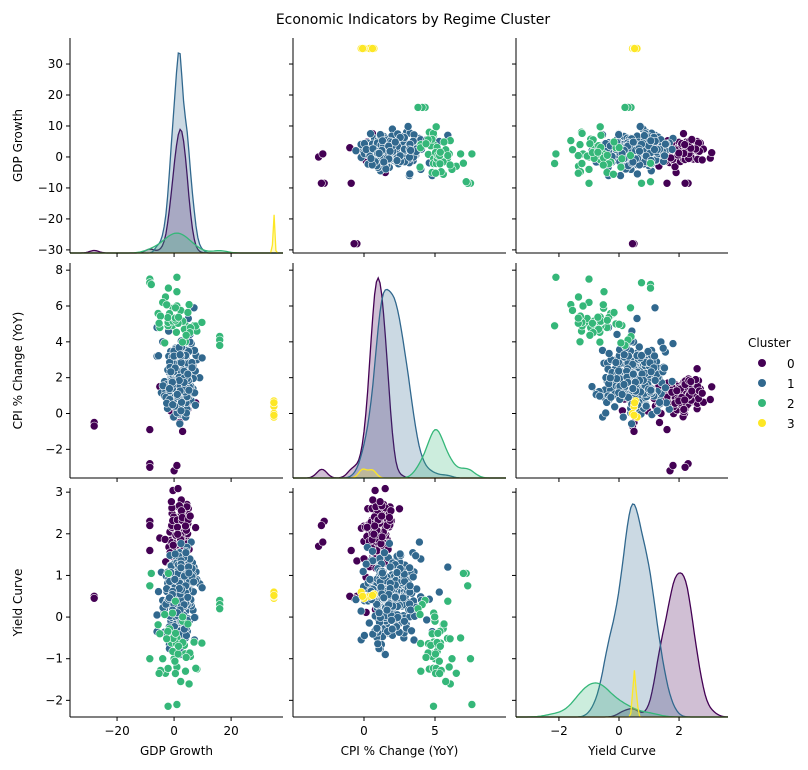 The width and height of the screenshot is (808, 770). What do you see at coordinates (59, 306) in the screenshot?
I see `y-tick-label: 6` at bounding box center [59, 306].